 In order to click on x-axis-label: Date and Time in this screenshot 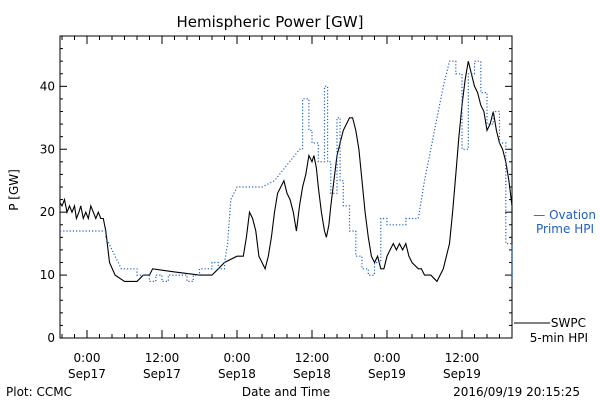, I will do `click(286, 392)`.